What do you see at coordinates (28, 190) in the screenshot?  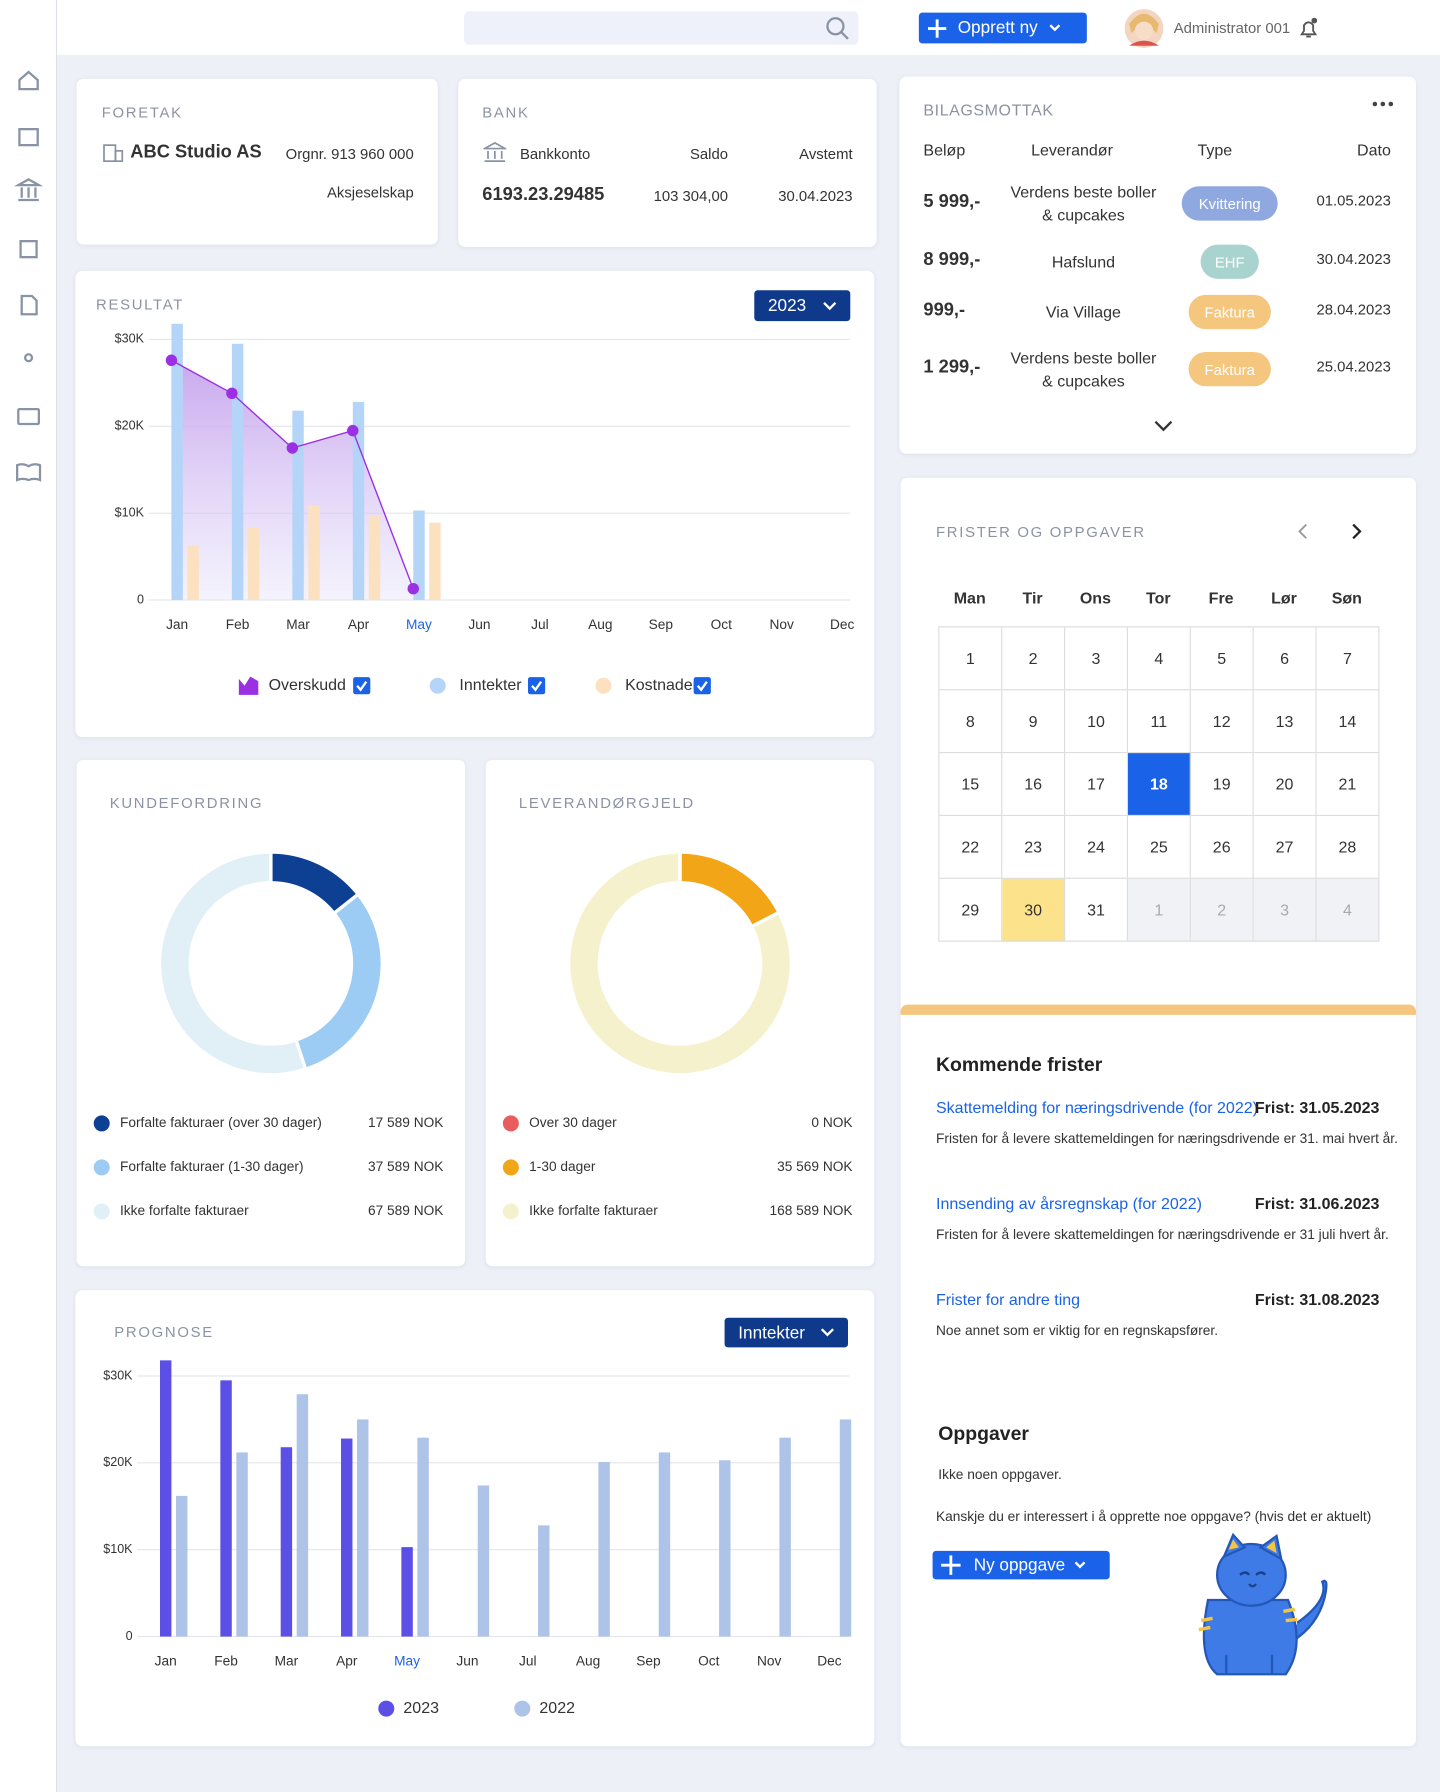 I see `bank-icon` at bounding box center [28, 190].